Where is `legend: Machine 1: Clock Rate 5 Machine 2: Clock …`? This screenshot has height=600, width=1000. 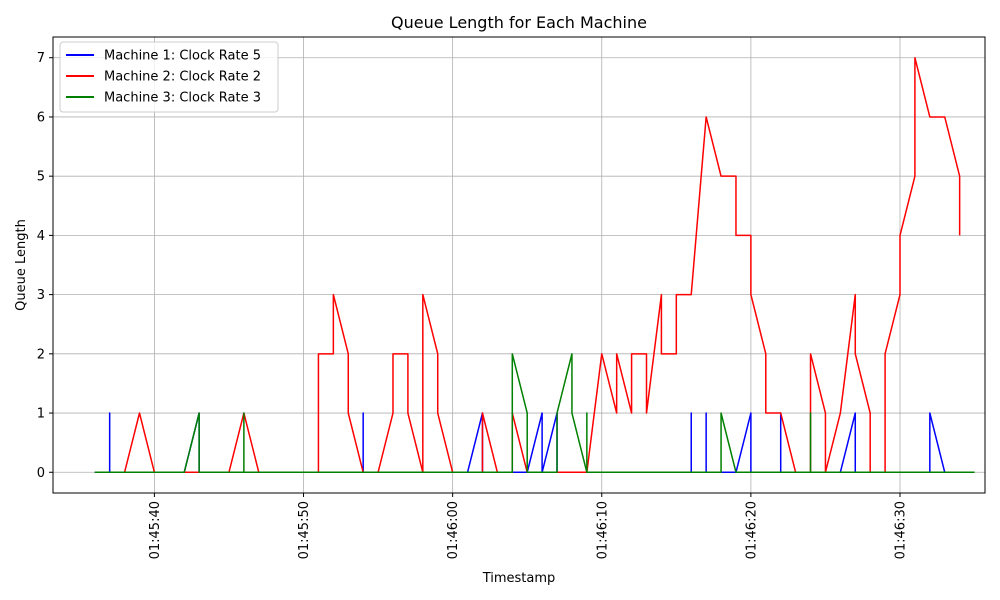 legend: Machine 1: Clock Rate 5 Machine 2: Clock … is located at coordinates (169, 77).